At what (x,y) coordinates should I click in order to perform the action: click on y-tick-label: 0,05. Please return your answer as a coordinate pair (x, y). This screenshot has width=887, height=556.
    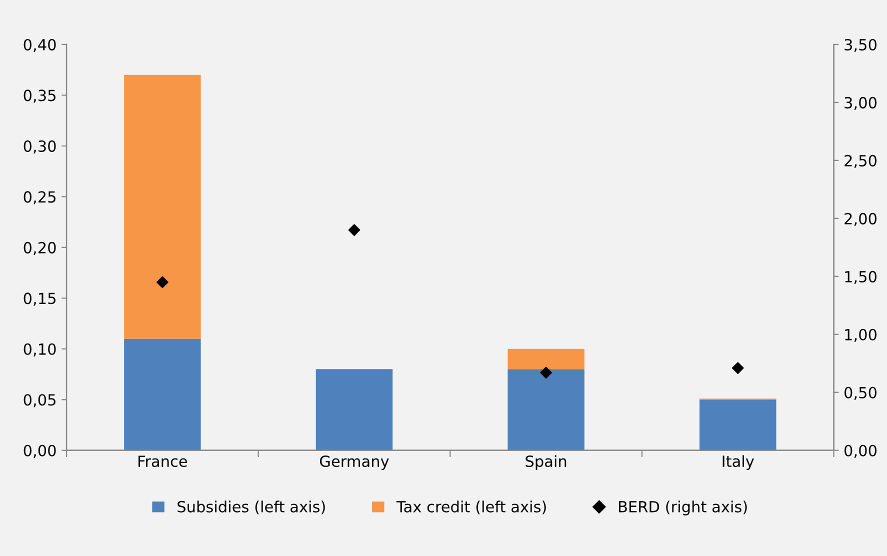
    Looking at the image, I should click on (40, 401).